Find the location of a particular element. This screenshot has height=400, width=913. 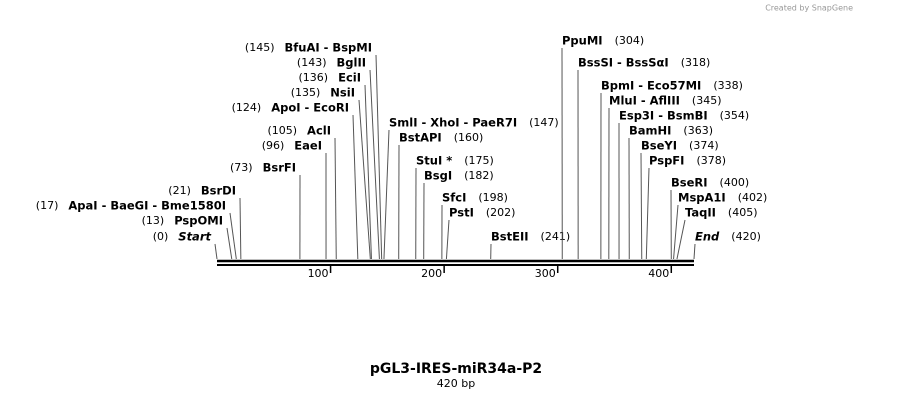

site-position: (21) is located at coordinates (179, 190).